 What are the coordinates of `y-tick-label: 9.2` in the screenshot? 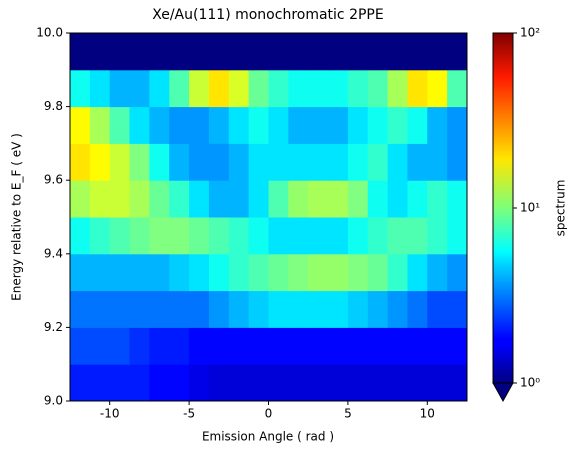 It's located at (53, 327).